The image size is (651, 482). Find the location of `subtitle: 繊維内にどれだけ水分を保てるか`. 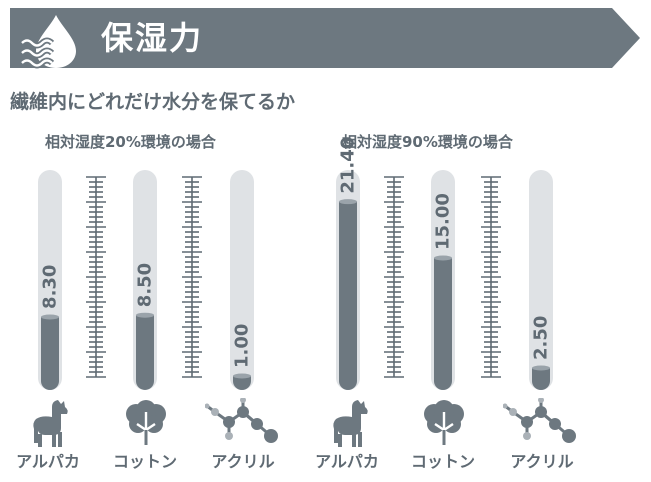

subtitle: 繊維内にどれだけ水分を保てるか is located at coordinates (153, 102).